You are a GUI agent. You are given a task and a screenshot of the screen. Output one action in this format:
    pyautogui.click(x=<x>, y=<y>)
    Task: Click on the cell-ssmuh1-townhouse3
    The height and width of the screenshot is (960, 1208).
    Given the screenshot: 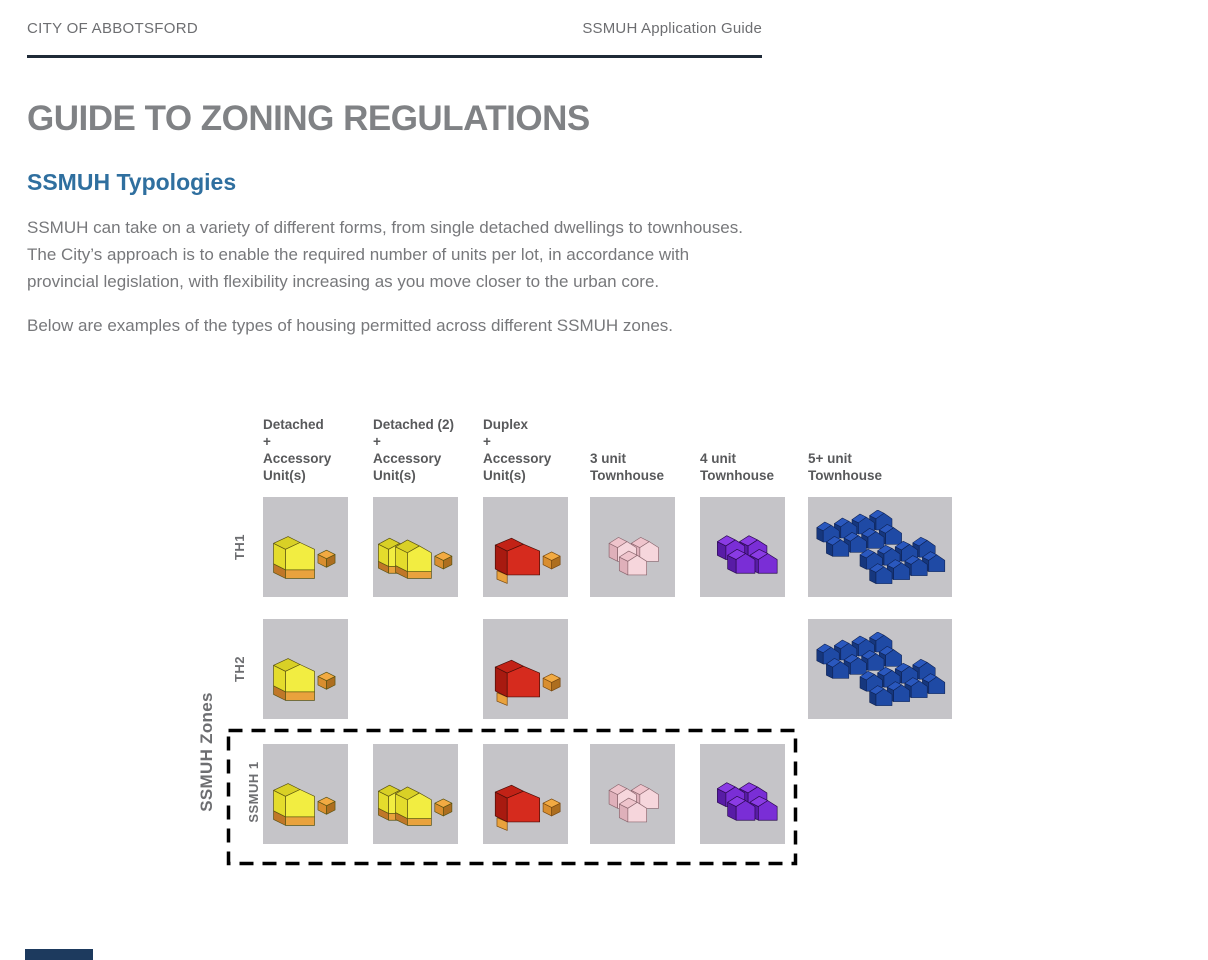 What is the action you would take?
    pyautogui.click(x=632, y=794)
    